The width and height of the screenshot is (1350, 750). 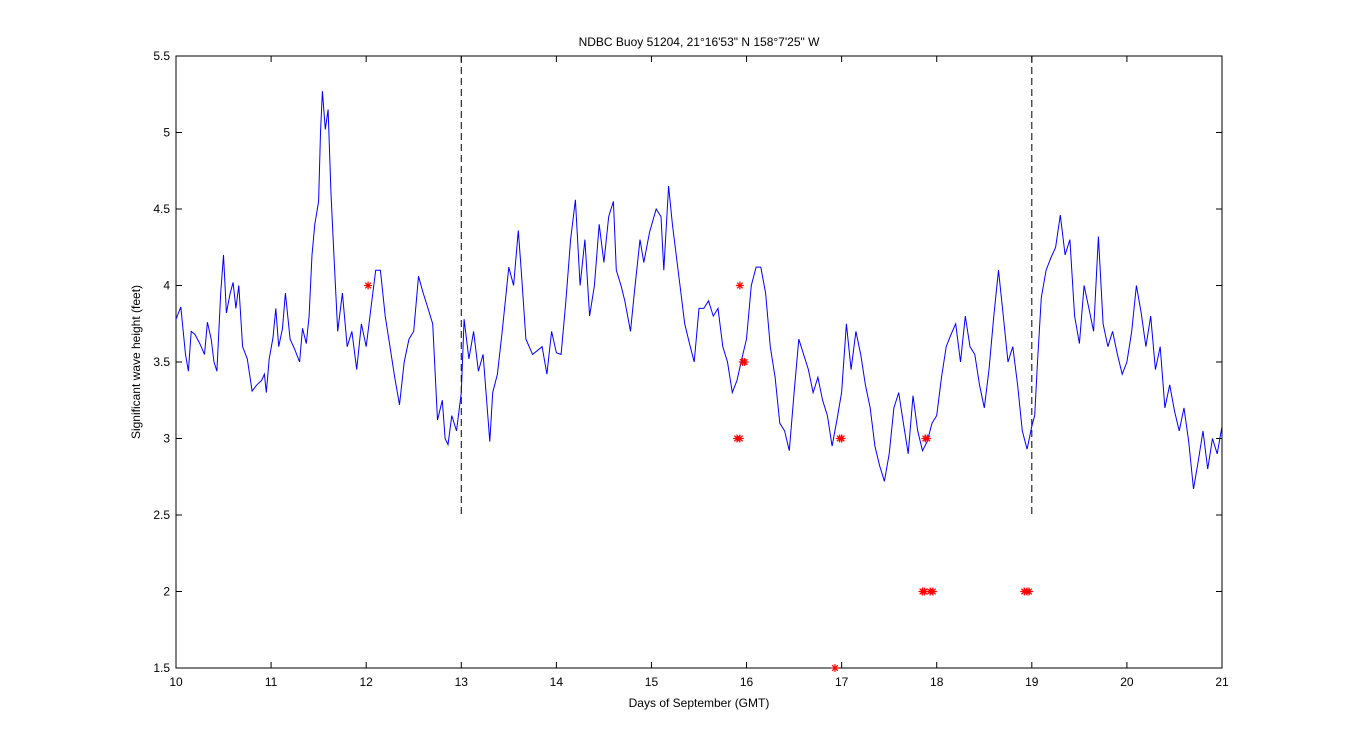 I want to click on chart-title: NDBC Buoy 51204, 21°16'53" N 158°7'25" W, so click(x=700, y=42).